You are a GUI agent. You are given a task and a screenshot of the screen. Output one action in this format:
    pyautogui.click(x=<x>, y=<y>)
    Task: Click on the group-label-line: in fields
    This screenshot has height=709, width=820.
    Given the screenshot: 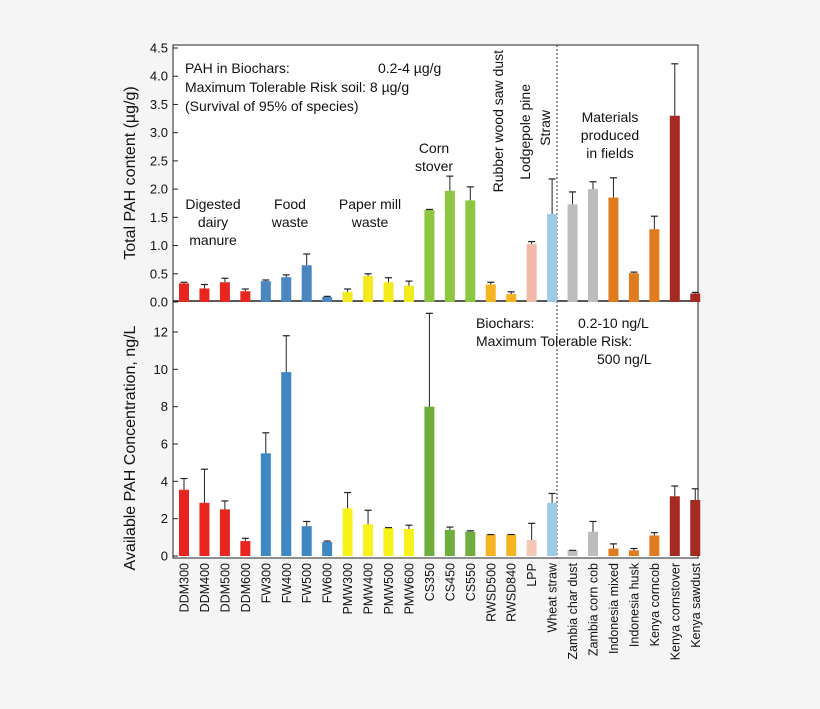 What is the action you would take?
    pyautogui.click(x=609, y=153)
    